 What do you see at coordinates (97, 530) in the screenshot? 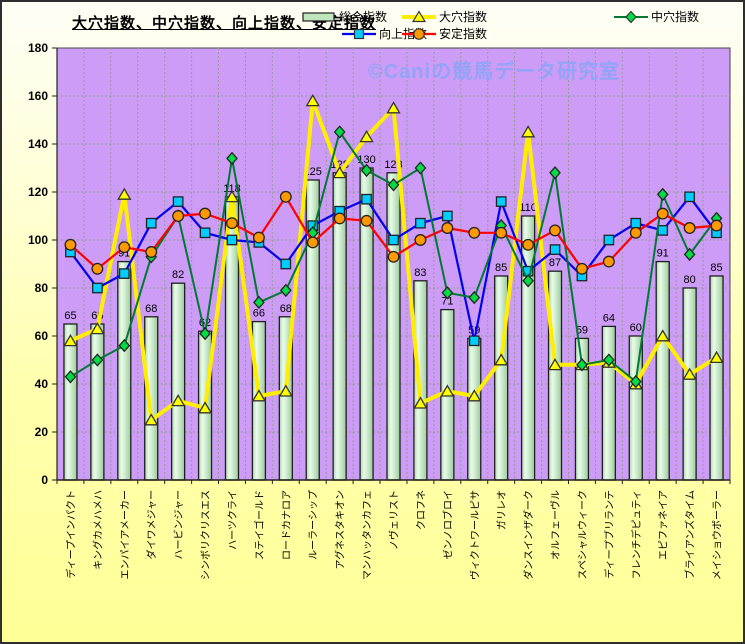
I see `x-axis-label: キングカメハメハ` at bounding box center [97, 530].